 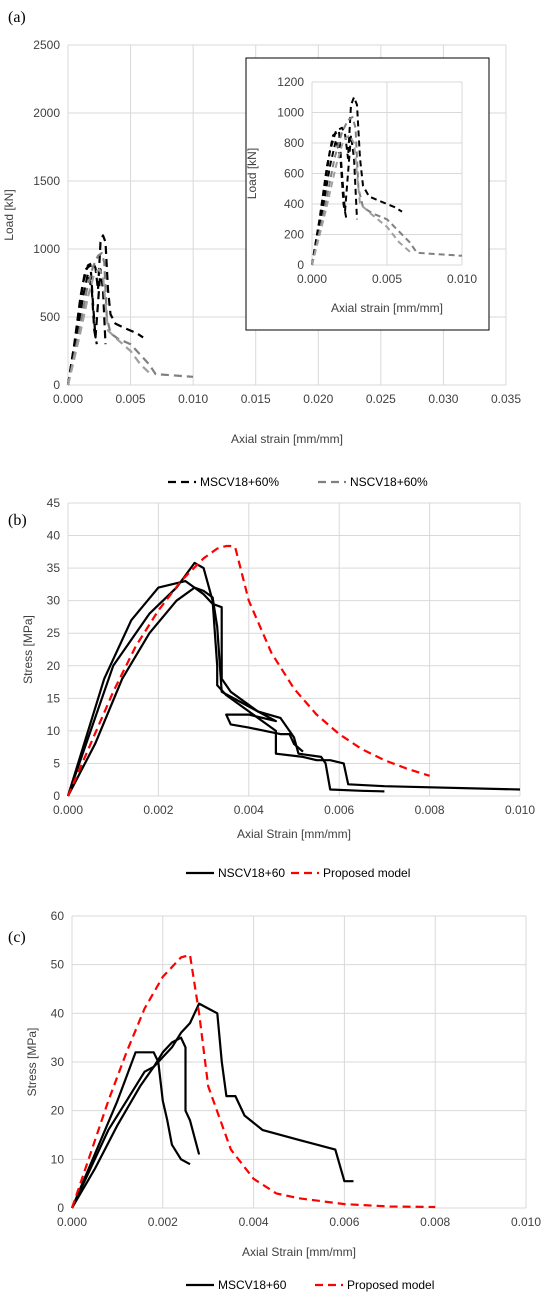 I want to click on y-tick-label: 500, so click(x=50, y=317).